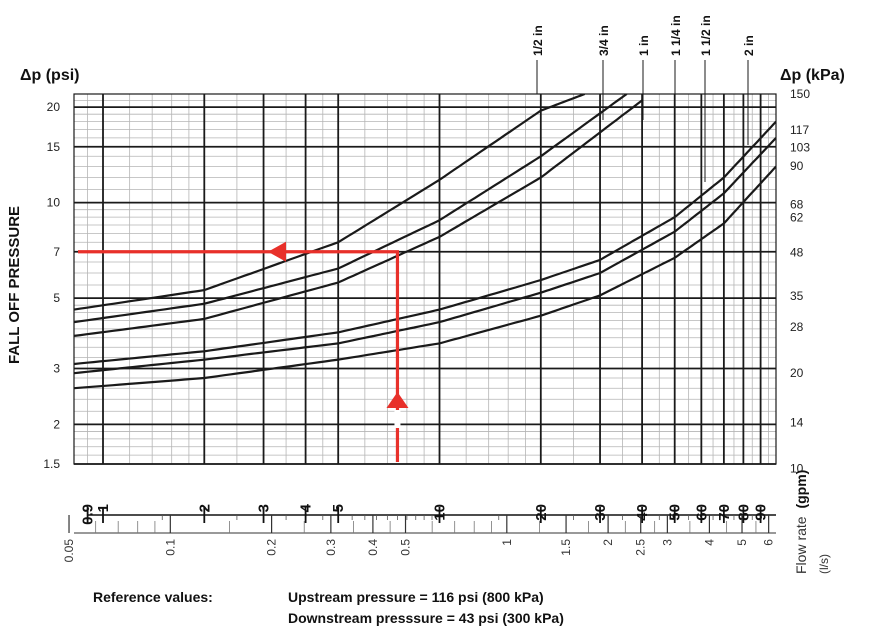  What do you see at coordinates (56, 298) in the screenshot?
I see `y-left-tick-label: 5` at bounding box center [56, 298].